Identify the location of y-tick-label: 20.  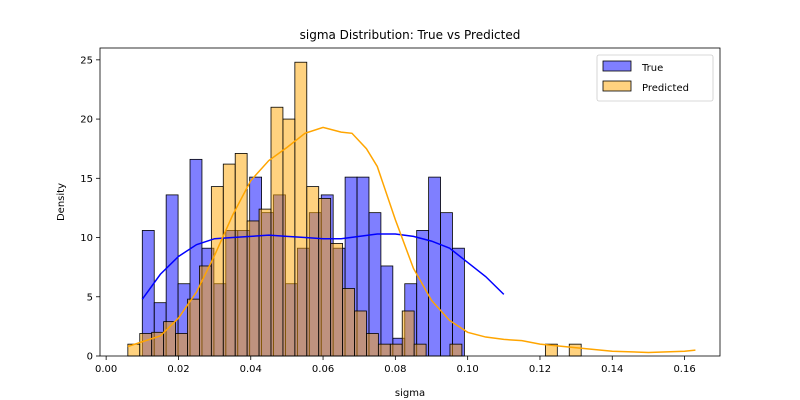
(86, 120).